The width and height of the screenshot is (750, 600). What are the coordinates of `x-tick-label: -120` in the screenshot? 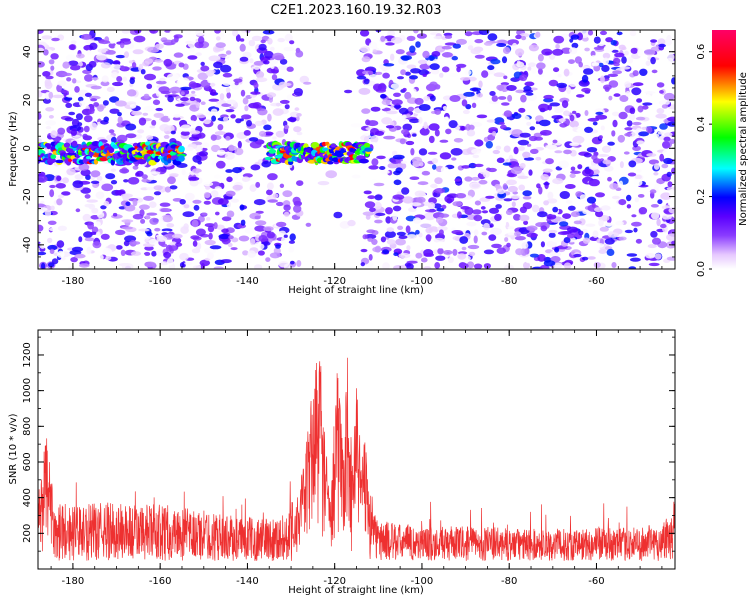 It's located at (334, 281).